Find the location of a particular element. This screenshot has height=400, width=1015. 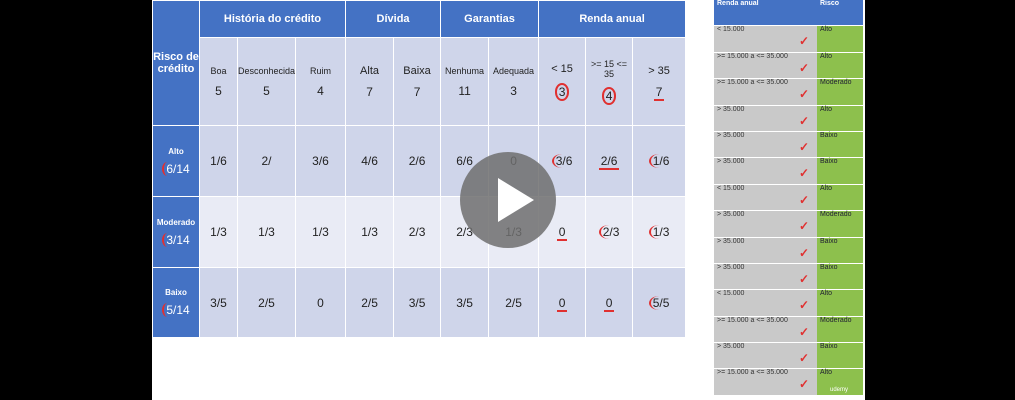

table-cell: 3/6 is located at coordinates (320, 161).